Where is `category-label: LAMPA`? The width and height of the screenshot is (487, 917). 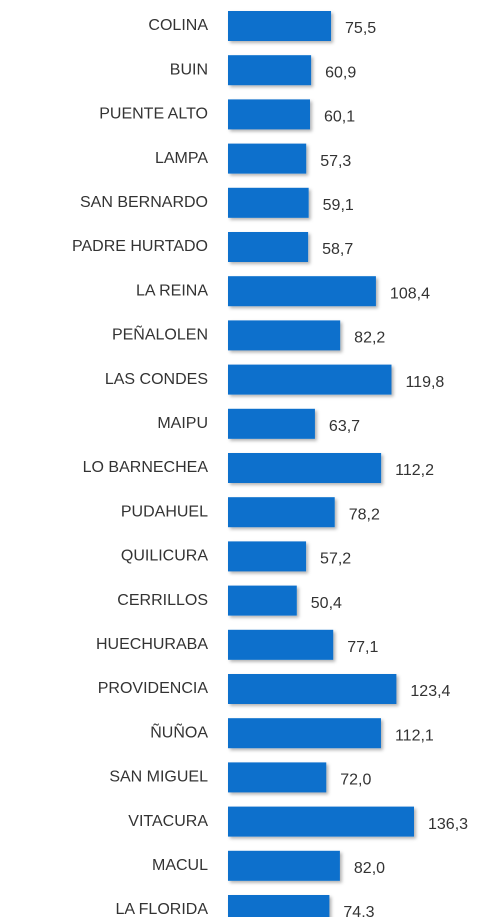 category-label: LAMPA is located at coordinates (181, 158).